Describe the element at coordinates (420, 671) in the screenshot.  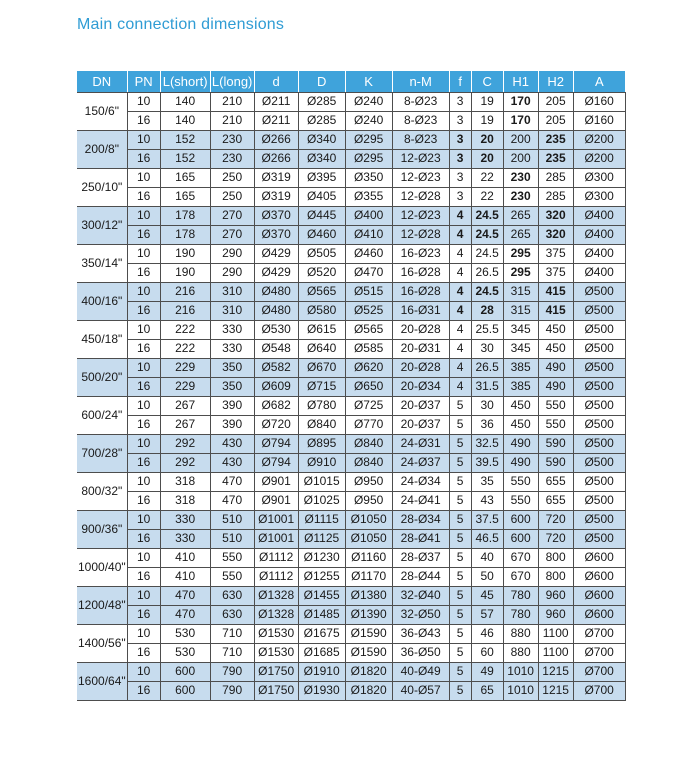
I see `data-cell: 40-Ø49` at that location.